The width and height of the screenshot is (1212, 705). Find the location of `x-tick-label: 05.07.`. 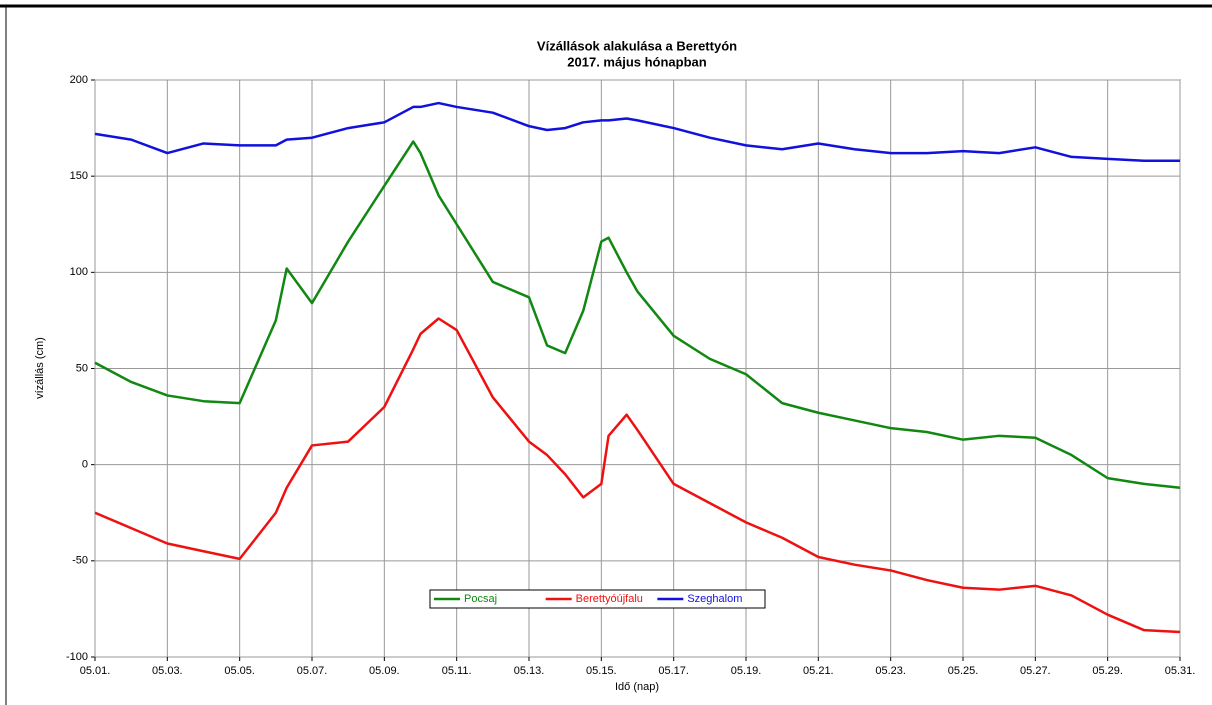

x-tick-label: 05.07. is located at coordinates (312, 671).